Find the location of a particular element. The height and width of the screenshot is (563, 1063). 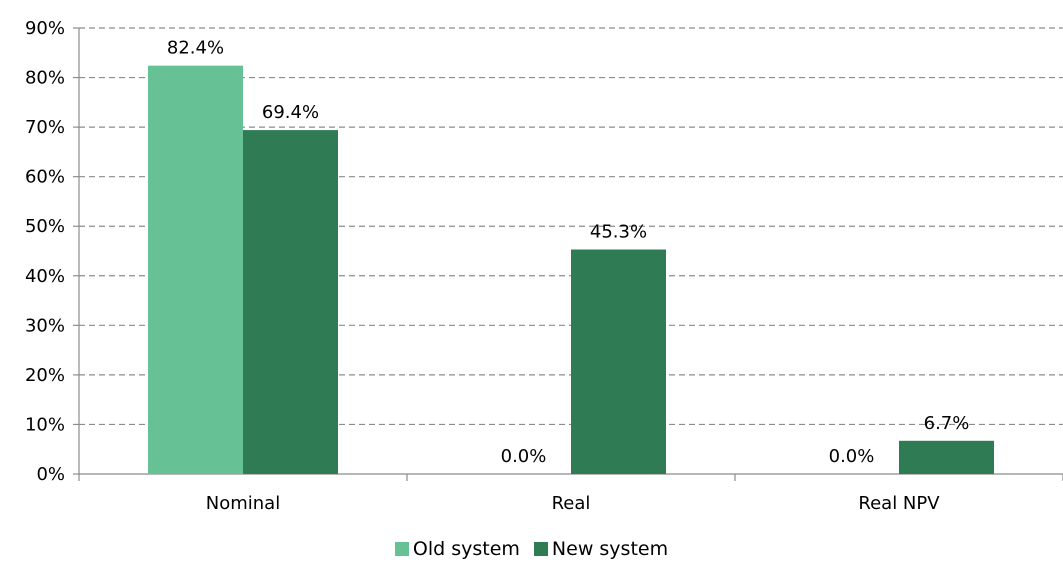

legend-swatch-new-system is located at coordinates (540, 549).